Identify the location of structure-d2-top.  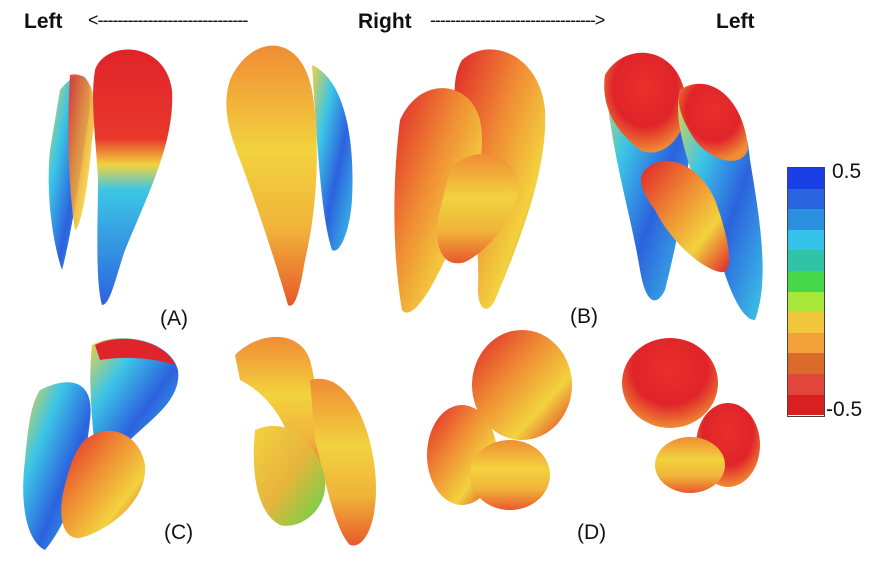
(670, 383).